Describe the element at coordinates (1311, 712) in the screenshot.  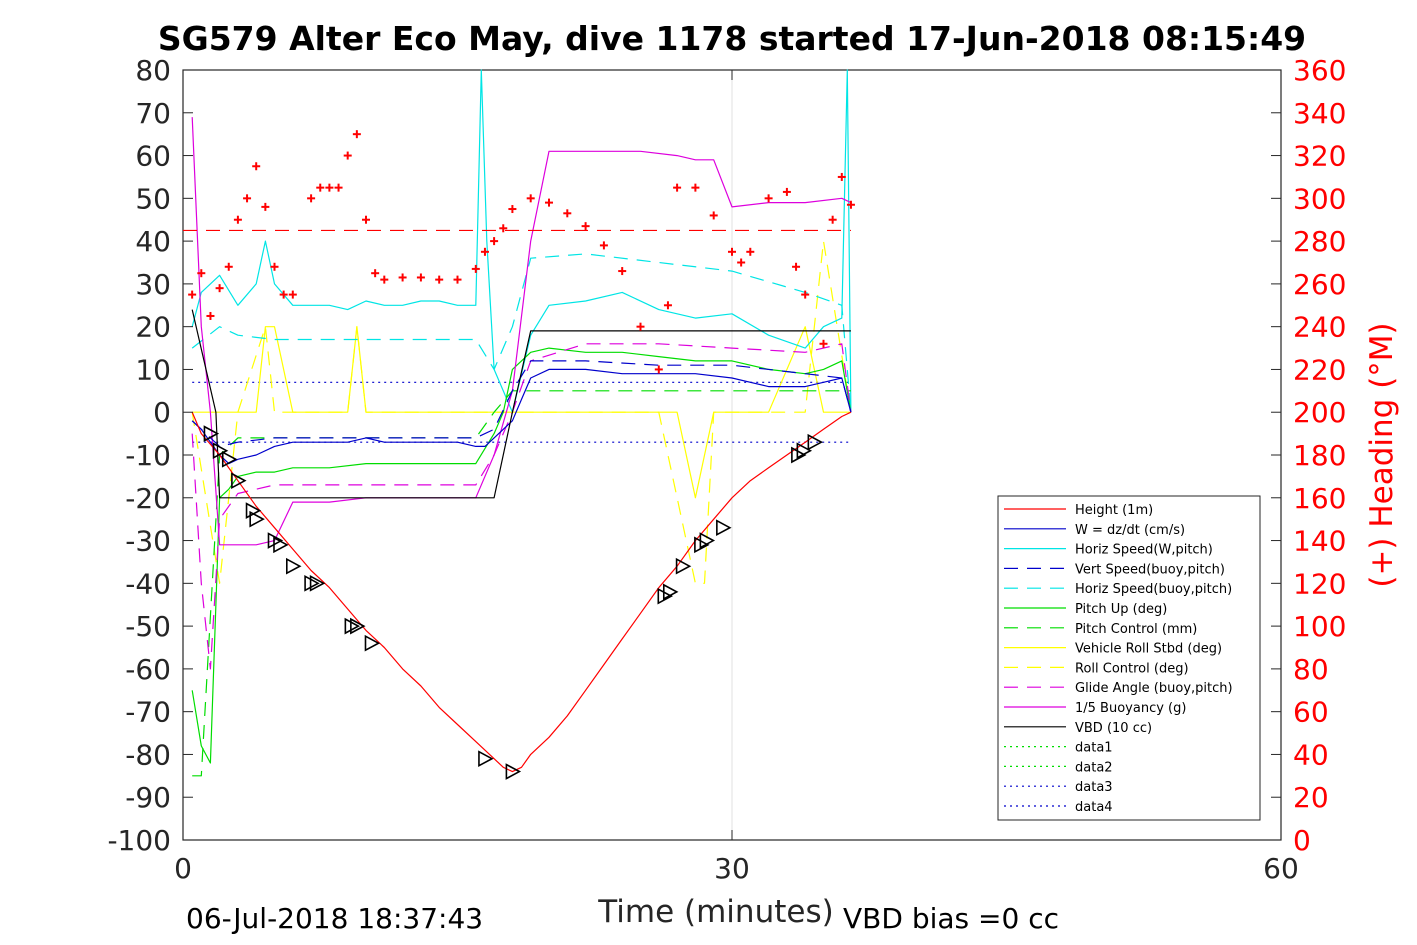
I see `y-right-tick-label: 60` at that location.